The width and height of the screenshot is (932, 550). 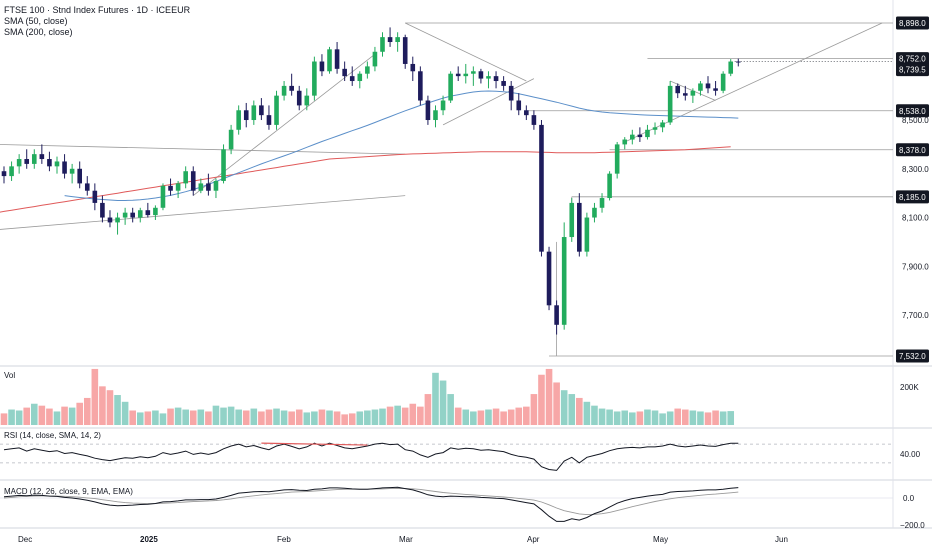 What do you see at coordinates (915, 169) in the screenshot?
I see `price-tick-label: 8,300.0` at bounding box center [915, 169].